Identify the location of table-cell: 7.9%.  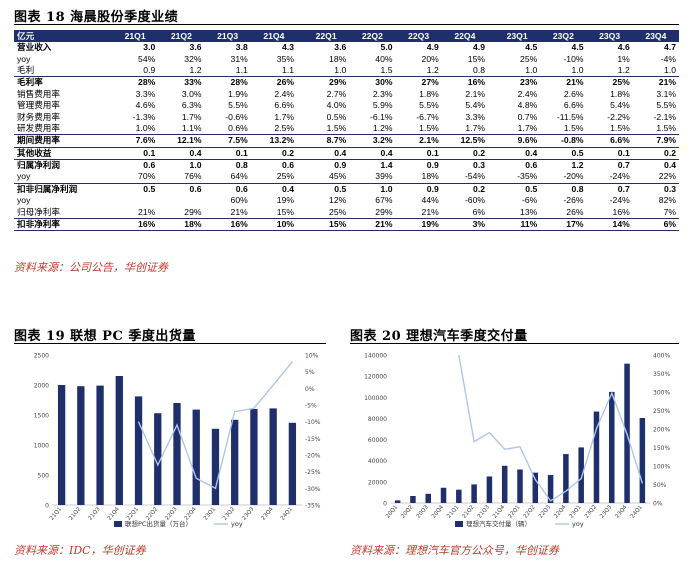
(655, 141).